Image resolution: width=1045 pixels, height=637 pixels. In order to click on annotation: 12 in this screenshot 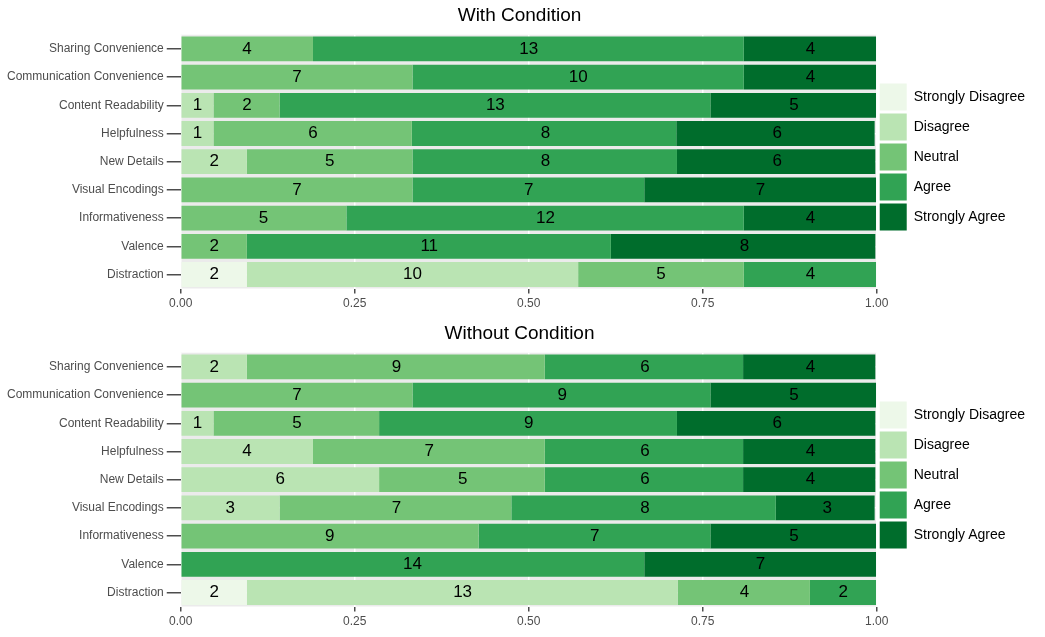, I will do `click(545, 217)`.